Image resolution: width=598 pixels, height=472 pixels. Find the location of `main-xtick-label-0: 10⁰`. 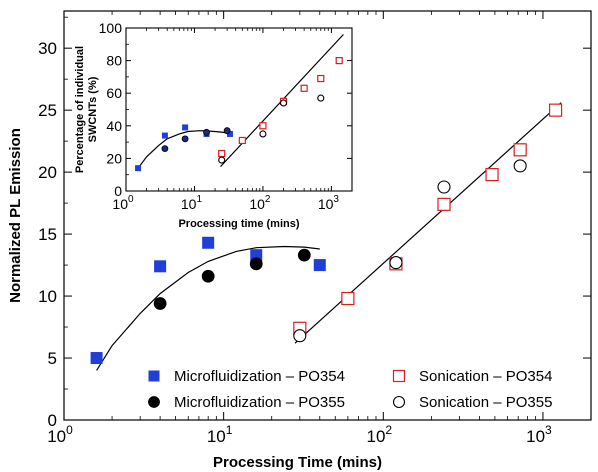

main-xtick-label-0: 10⁰ is located at coordinates (60, 434).